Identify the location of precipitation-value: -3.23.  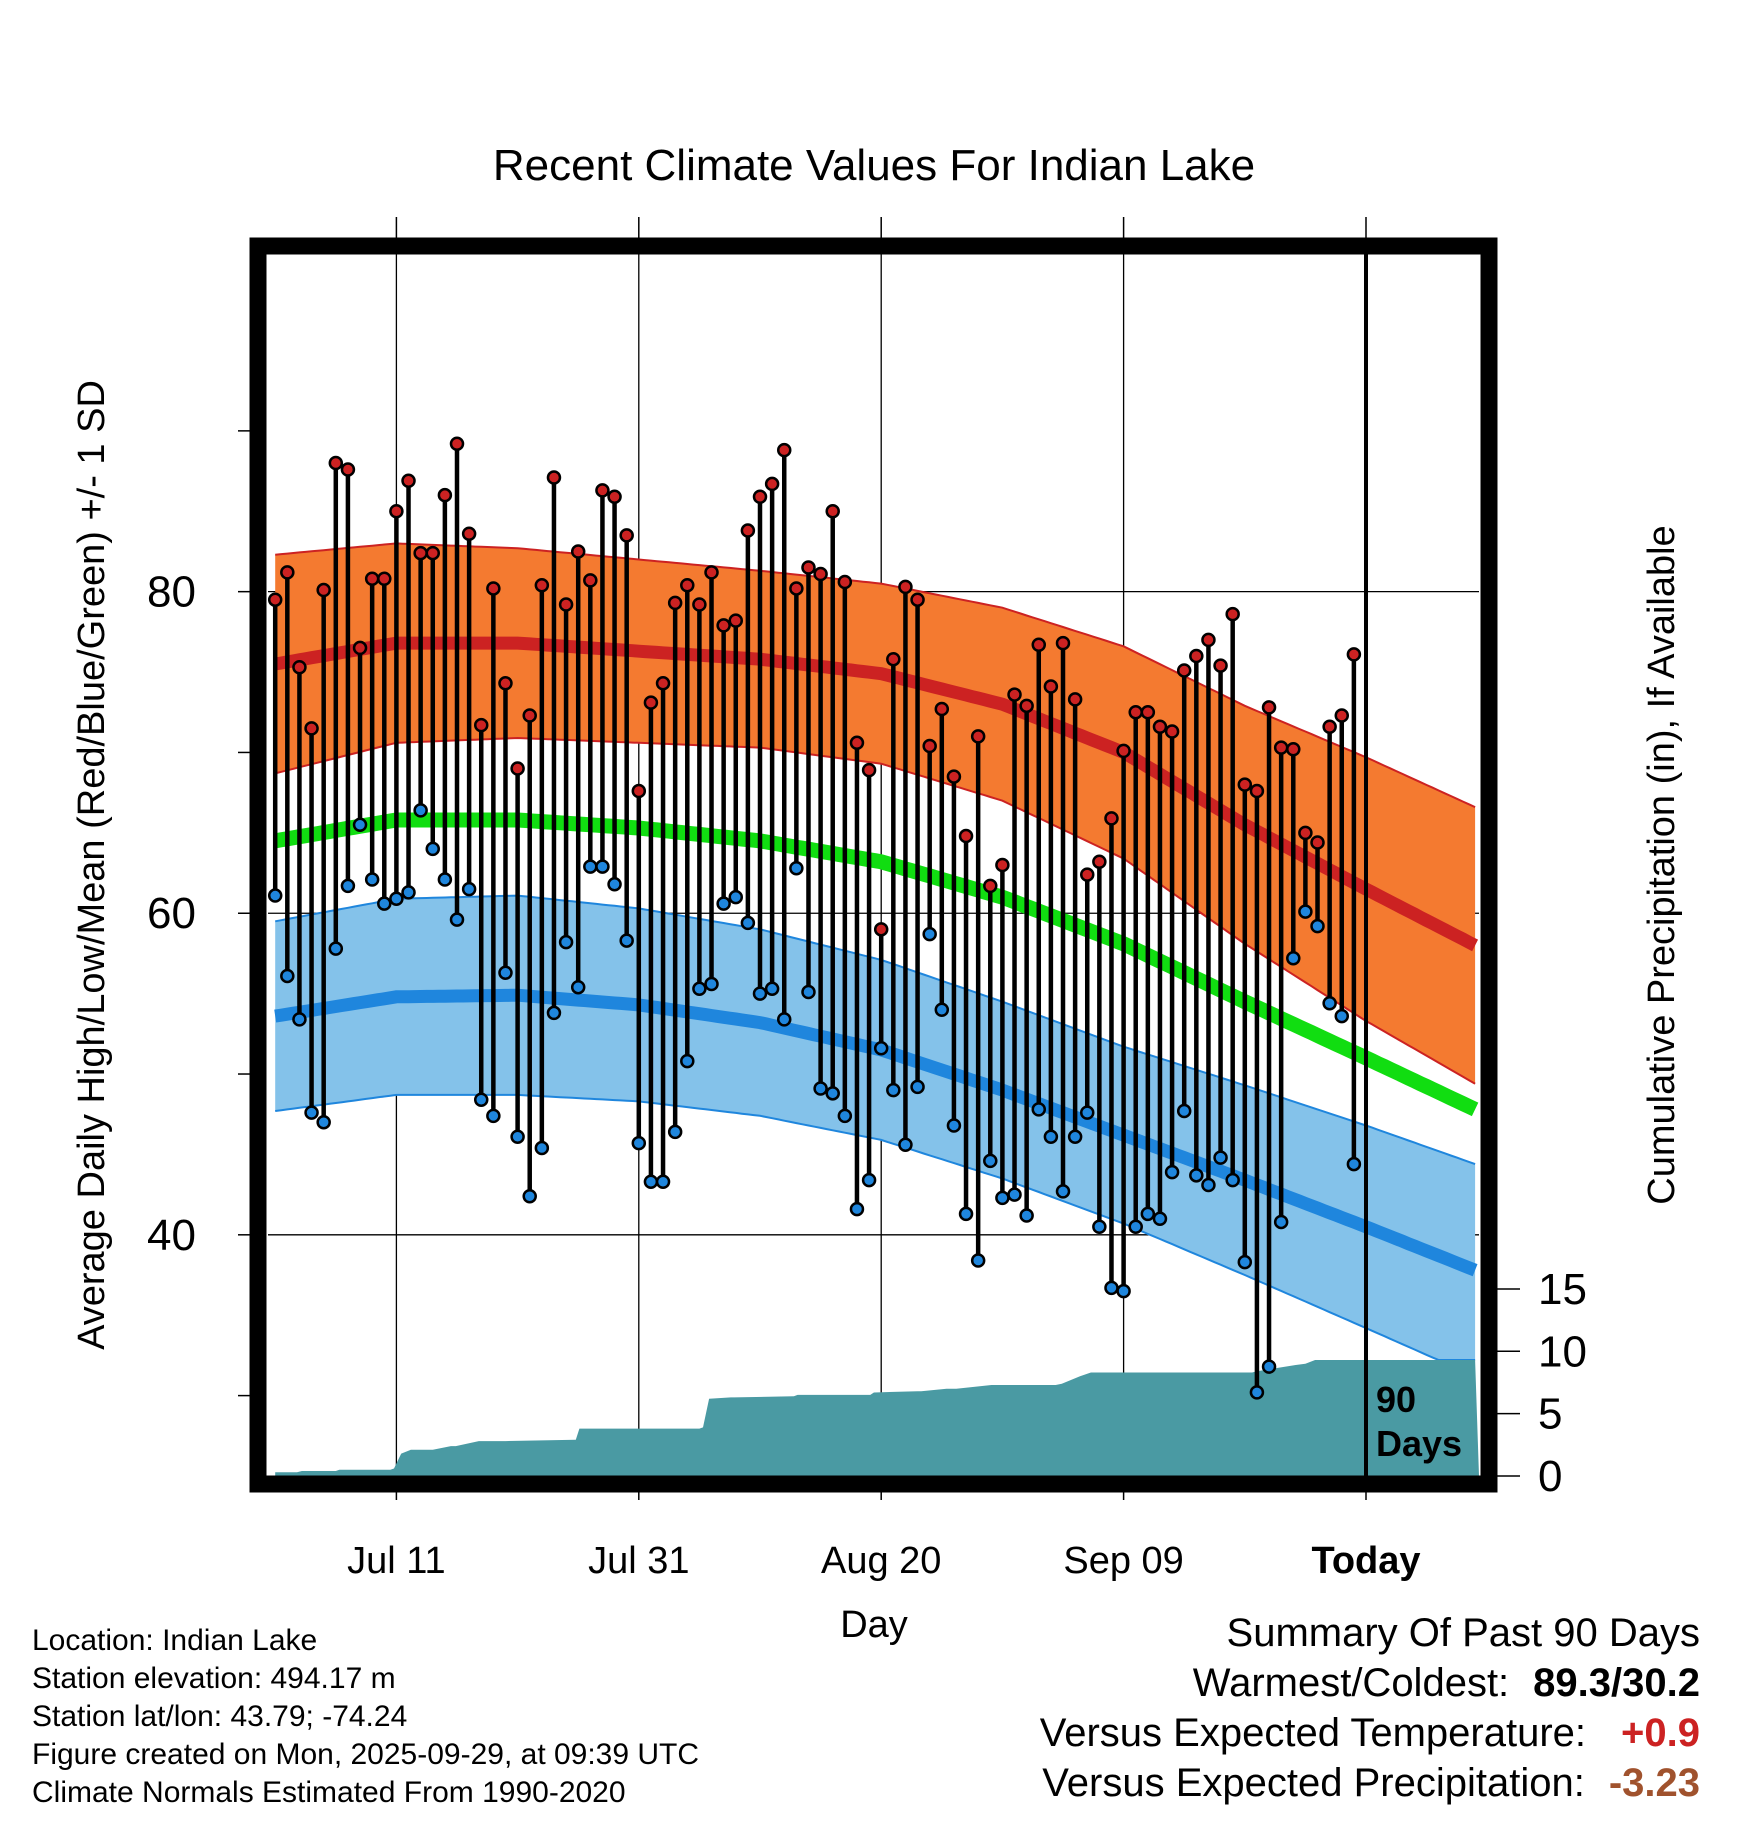
(1654, 1783).